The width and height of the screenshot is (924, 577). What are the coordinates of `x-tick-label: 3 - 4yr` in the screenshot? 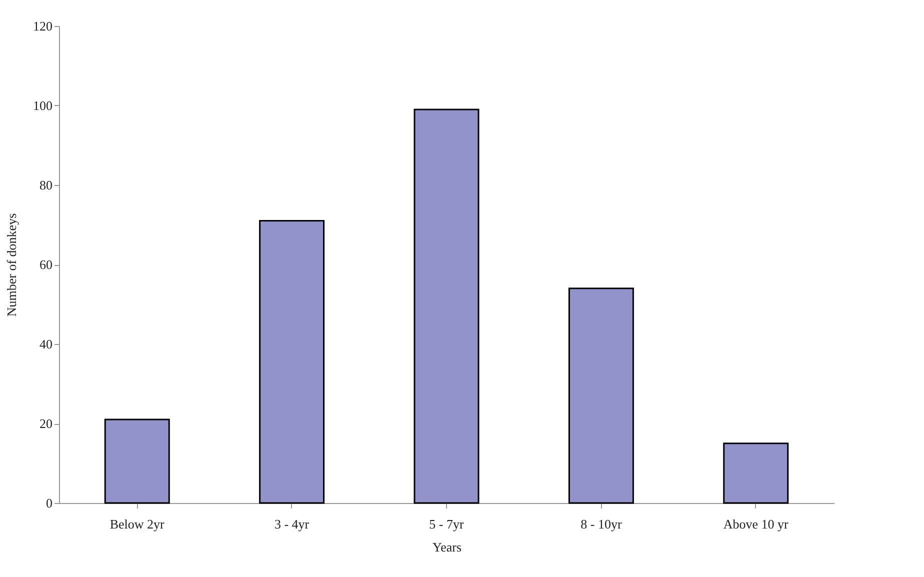 It's located at (292, 524).